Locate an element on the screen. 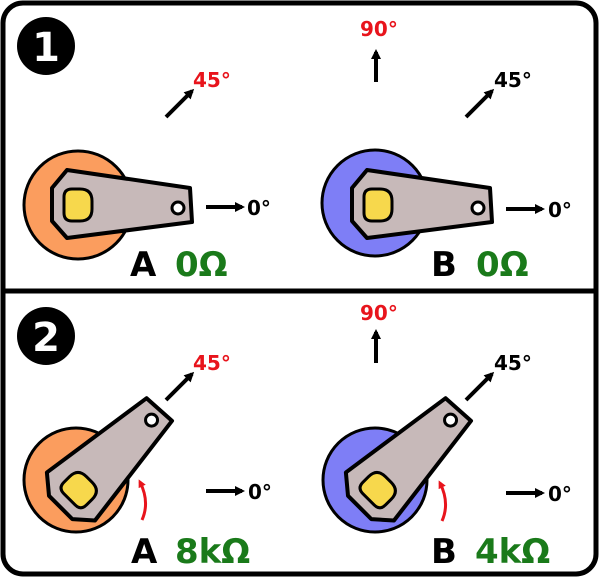 This screenshot has width=599, height=577. step-number: 2 is located at coordinates (46, 338).